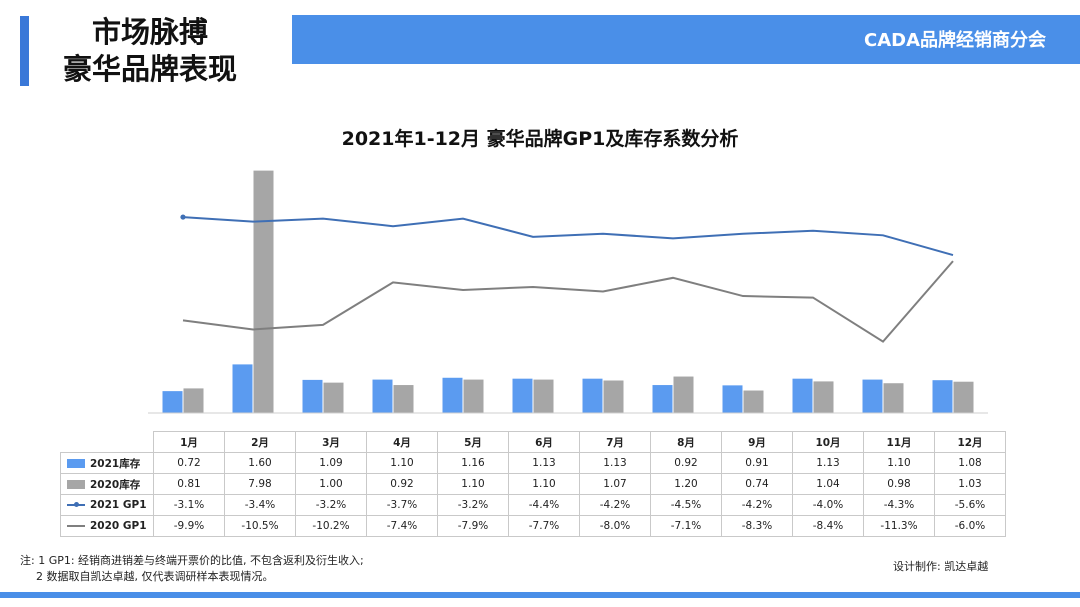  I want to click on org-name: CADA品牌经销商分会, so click(954, 40).